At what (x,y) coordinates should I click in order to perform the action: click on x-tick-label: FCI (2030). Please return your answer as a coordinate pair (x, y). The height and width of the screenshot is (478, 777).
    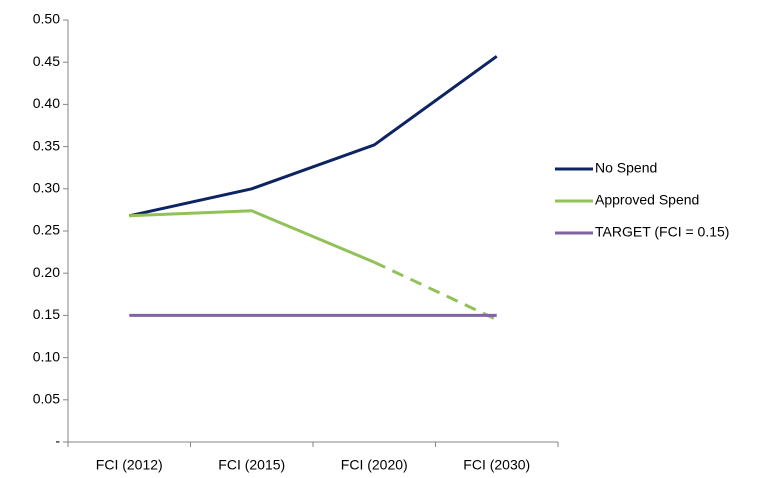
    Looking at the image, I should click on (496, 465).